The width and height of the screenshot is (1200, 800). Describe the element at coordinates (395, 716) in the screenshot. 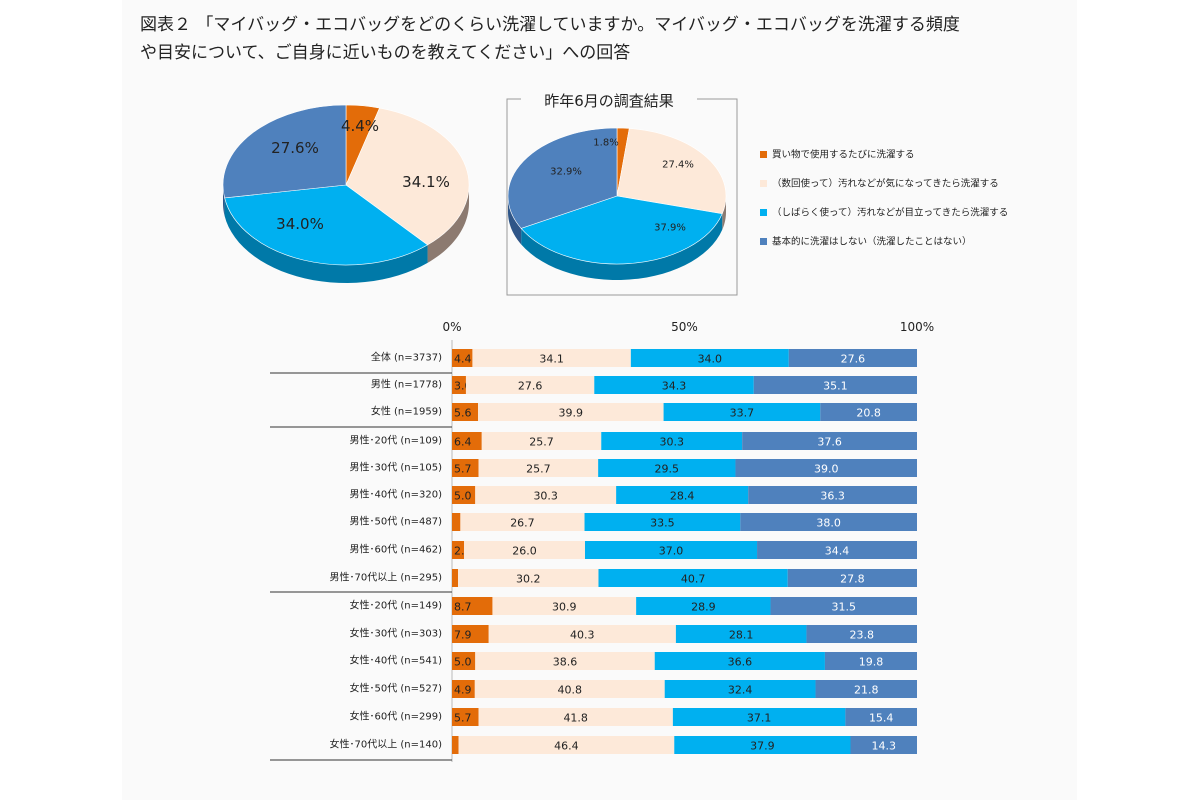

I see `row-label-13: 女性･60代 (n=299)` at that location.